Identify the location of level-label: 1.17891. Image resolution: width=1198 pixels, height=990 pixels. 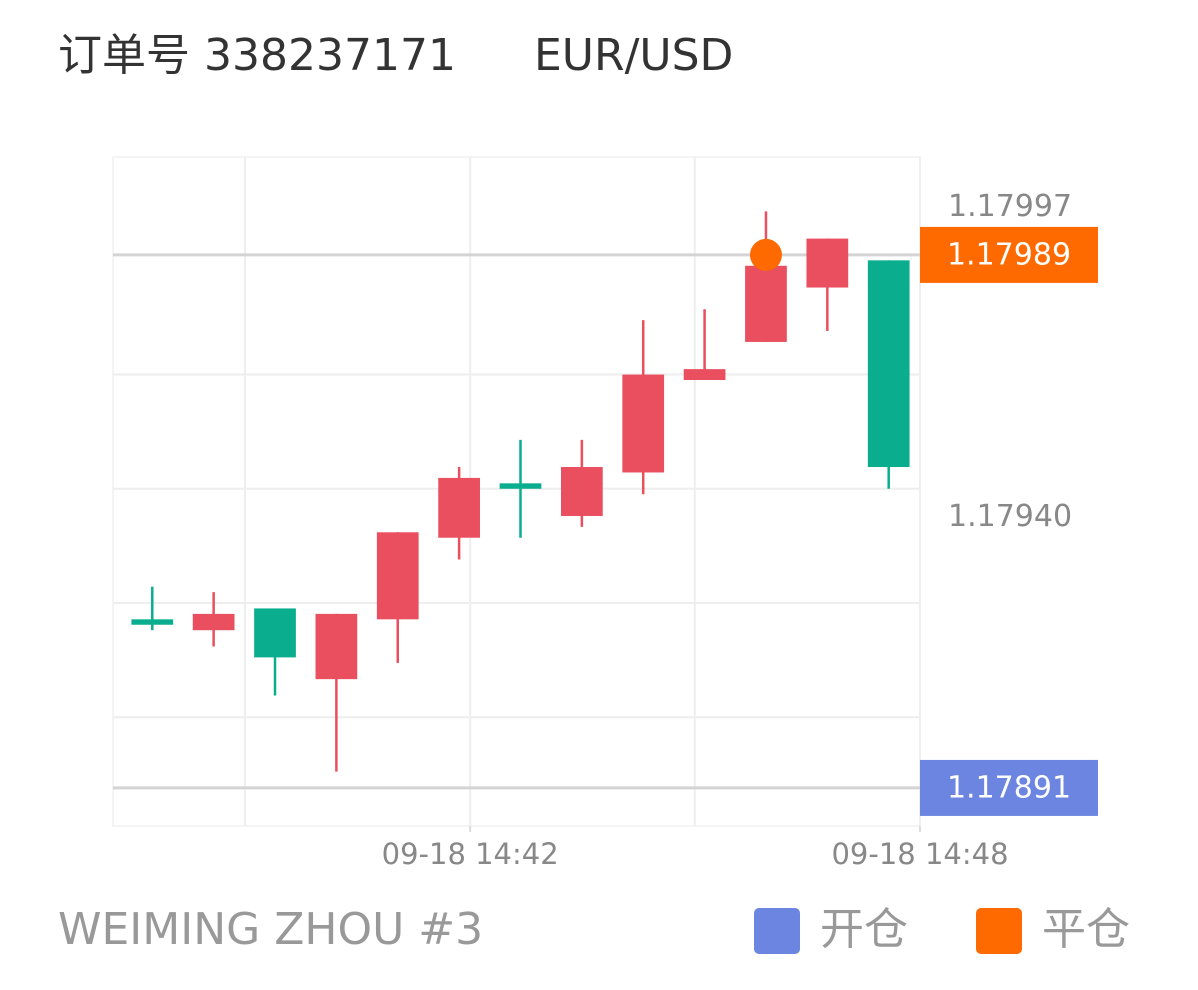
(1009, 787).